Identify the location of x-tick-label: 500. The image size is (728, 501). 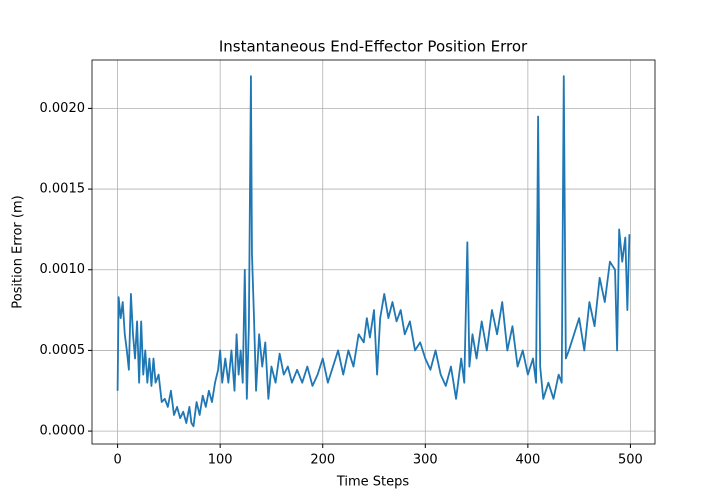
(630, 460).